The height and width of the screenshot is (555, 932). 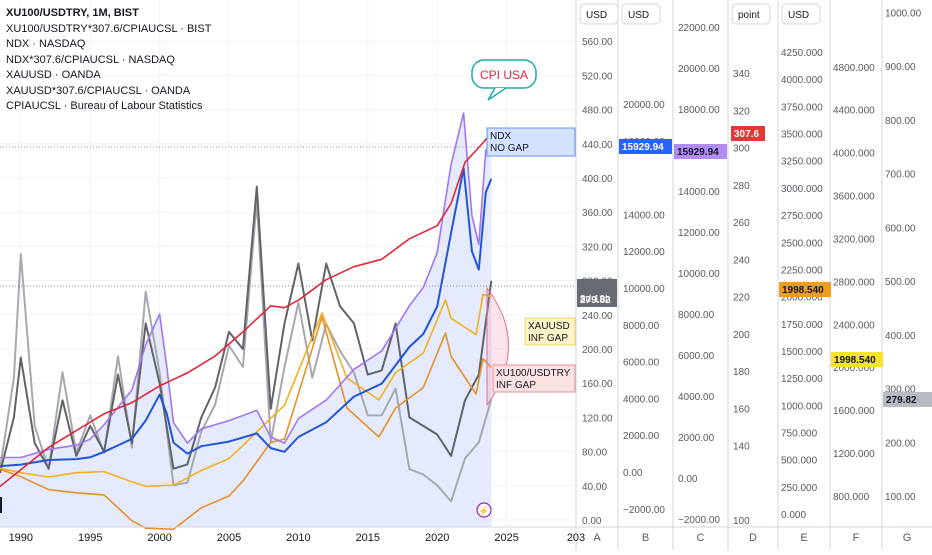 I want to click on scale-letter-label: G, so click(x=907, y=538).